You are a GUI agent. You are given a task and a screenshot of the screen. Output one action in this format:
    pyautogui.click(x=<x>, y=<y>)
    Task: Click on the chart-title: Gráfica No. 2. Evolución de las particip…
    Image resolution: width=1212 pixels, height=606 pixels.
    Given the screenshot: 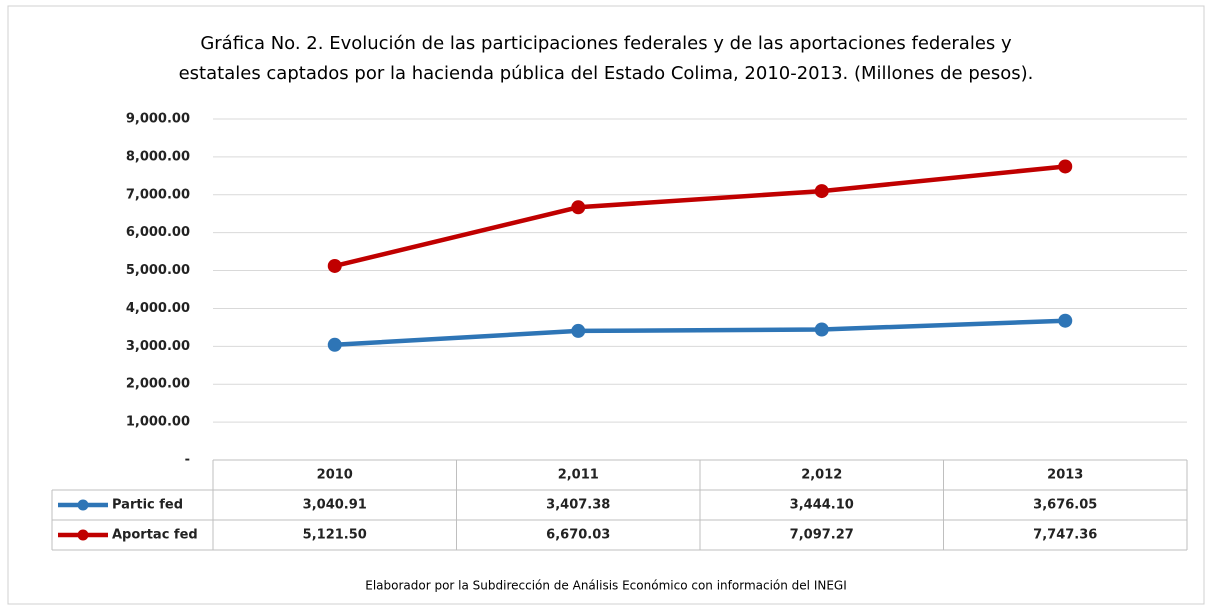 What is the action you would take?
    pyautogui.click(x=606, y=43)
    